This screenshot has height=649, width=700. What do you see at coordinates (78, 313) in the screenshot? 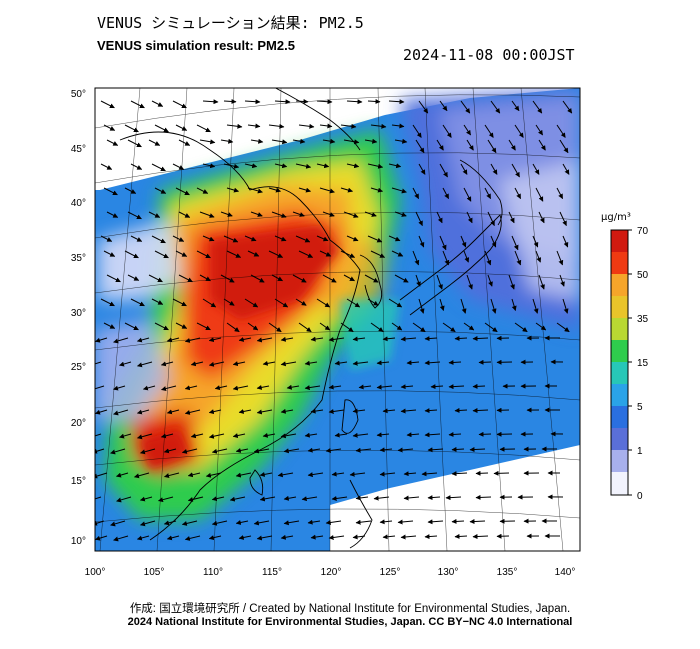
I see `lat-label: 30°` at bounding box center [78, 313].